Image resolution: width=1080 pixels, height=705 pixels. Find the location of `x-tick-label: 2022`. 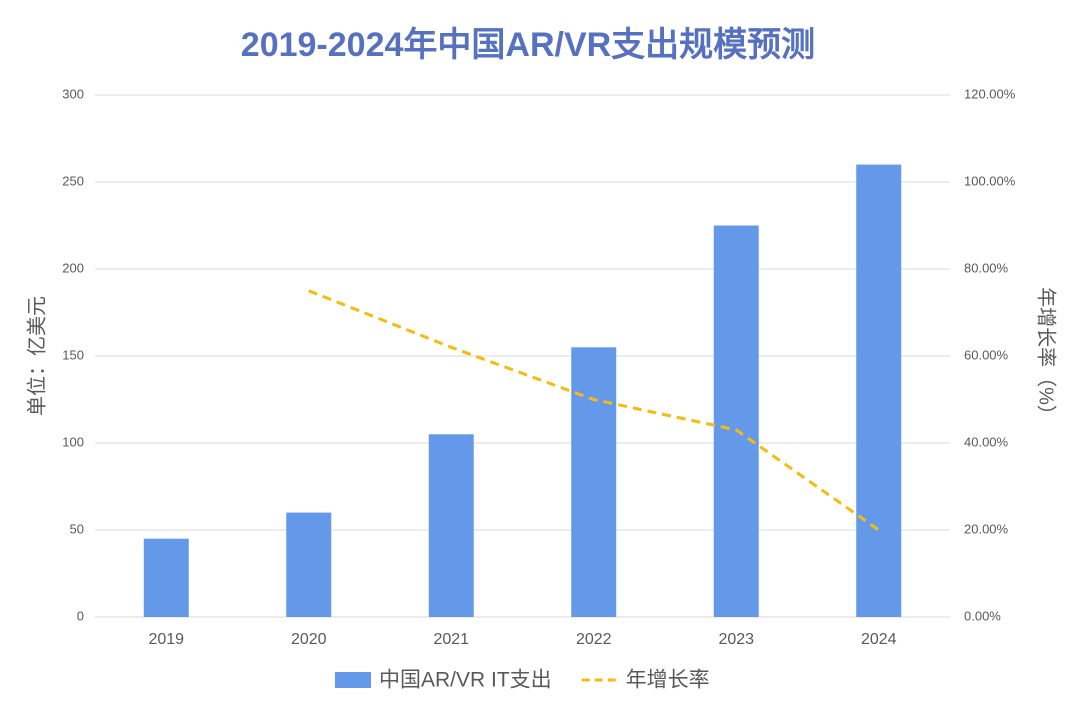

x-tick-label: 2022 is located at coordinates (594, 639).